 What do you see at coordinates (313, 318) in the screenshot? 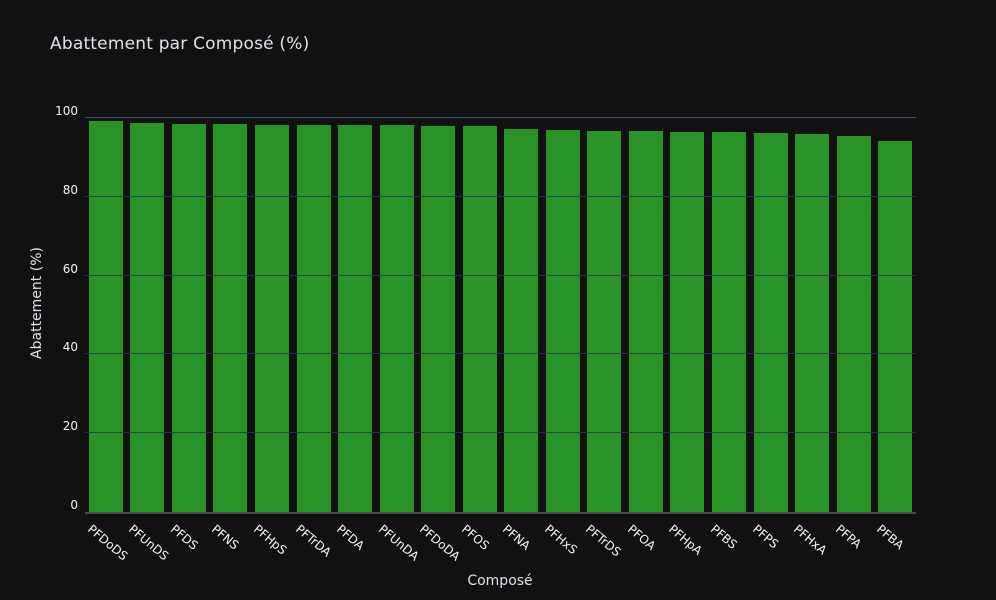
I see `bar-PFTrDA` at bounding box center [313, 318].